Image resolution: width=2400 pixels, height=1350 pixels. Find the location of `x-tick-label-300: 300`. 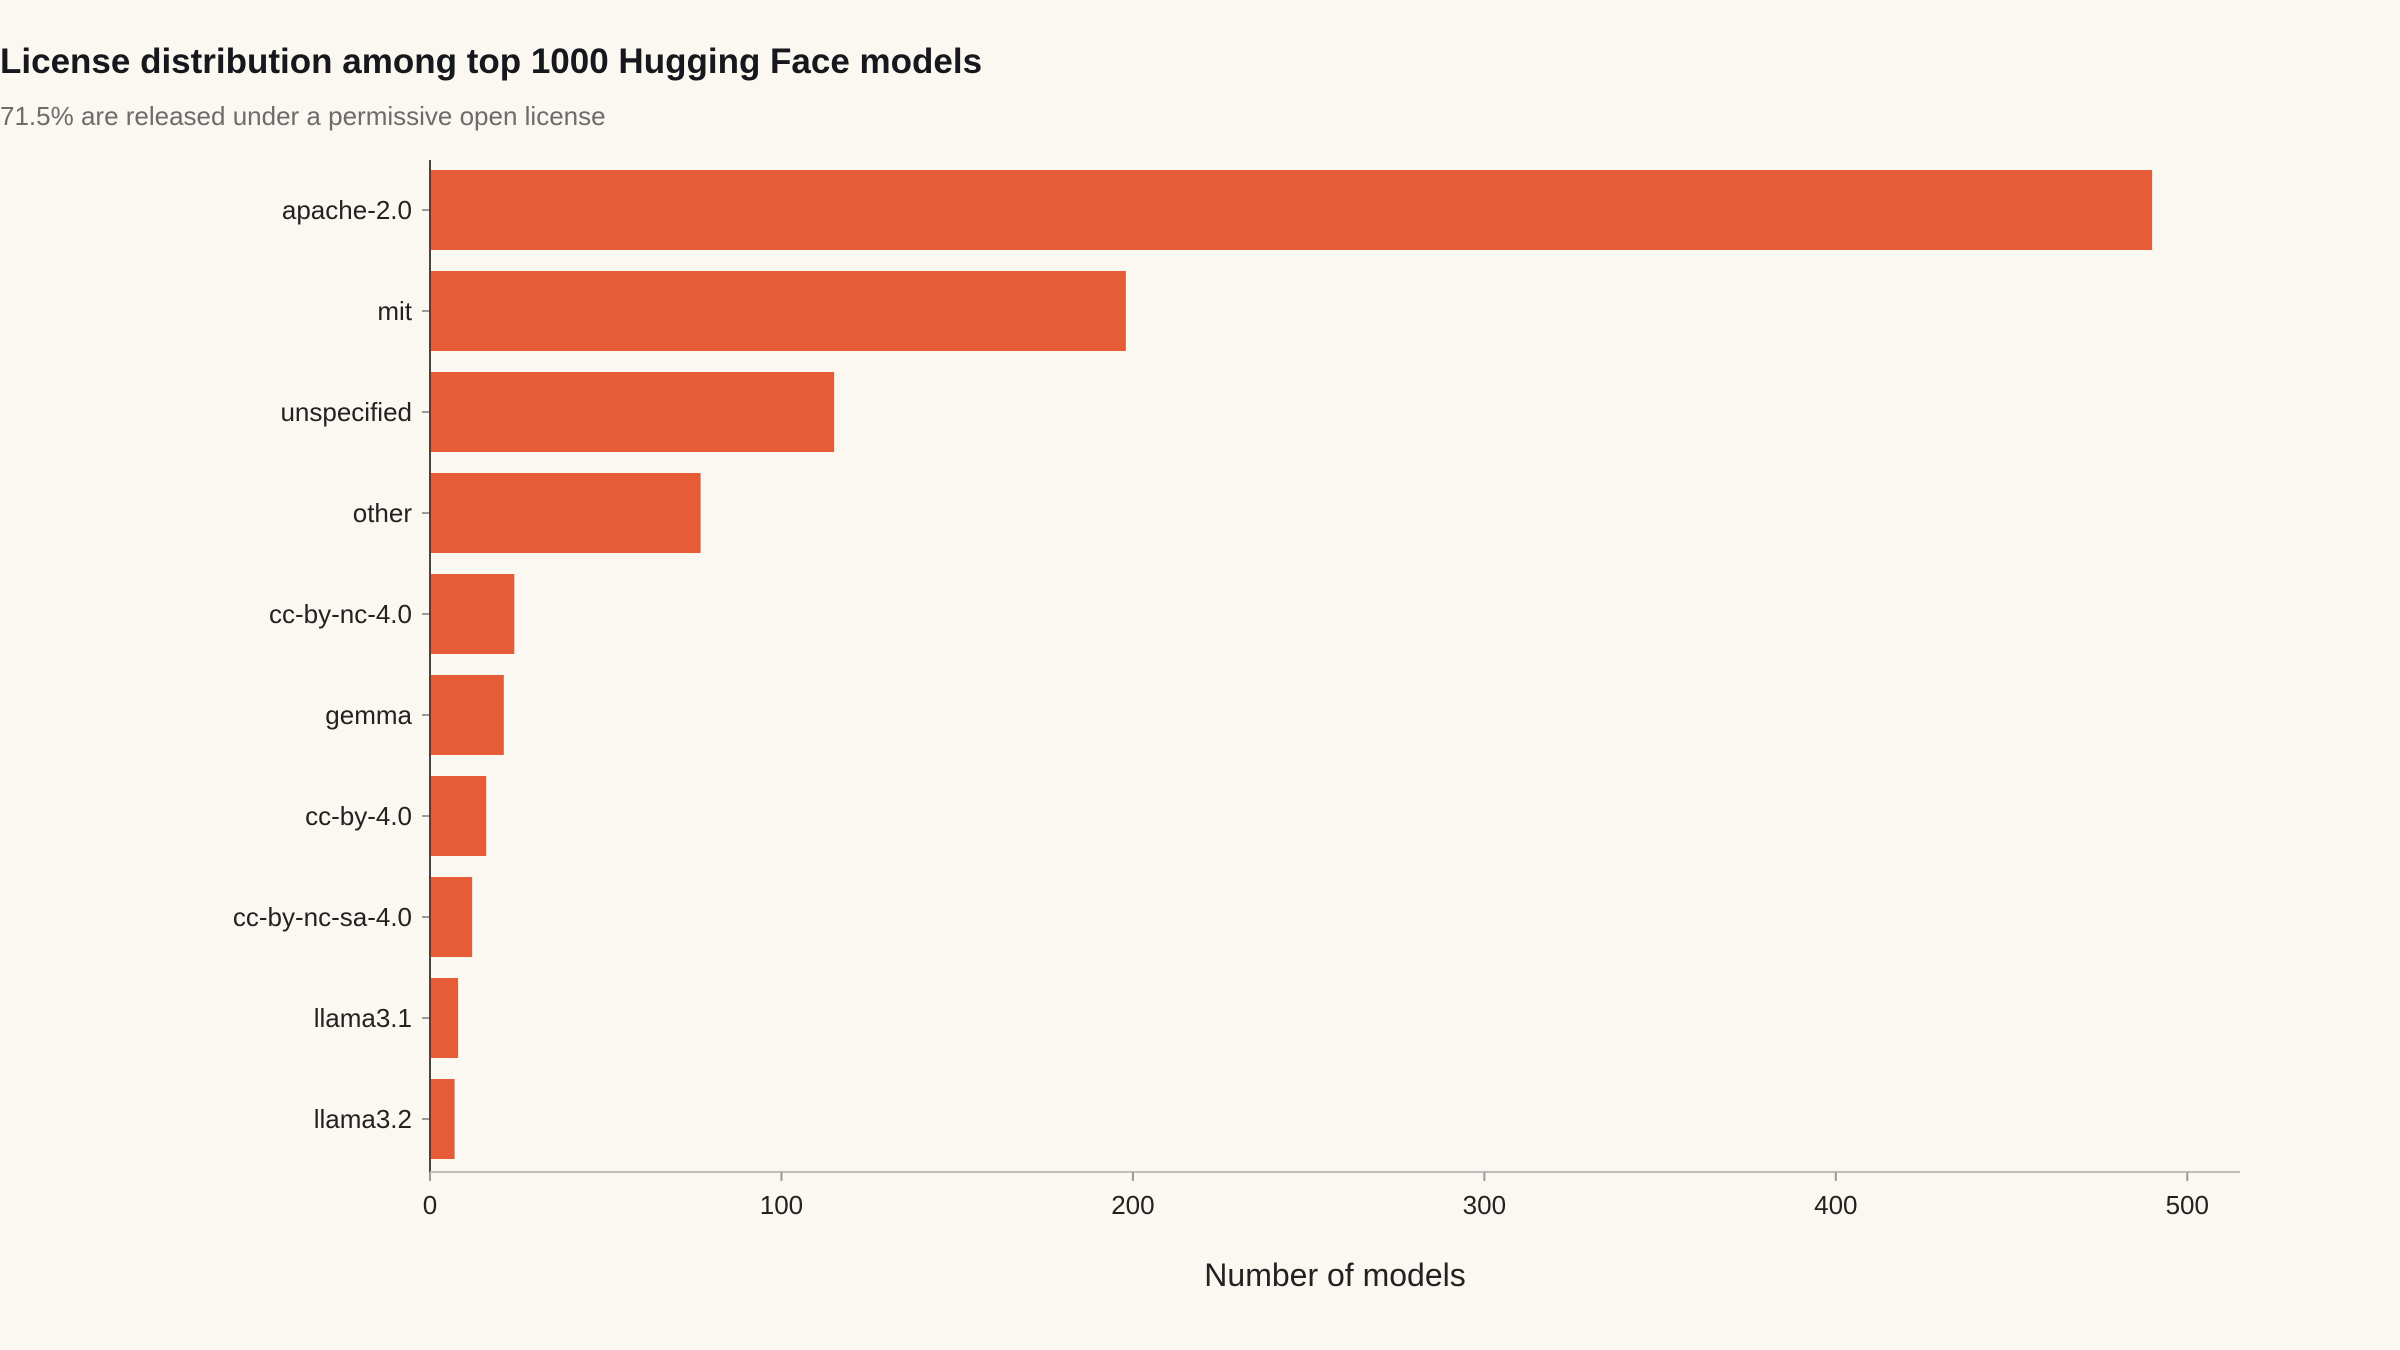

x-tick-label-300: 300 is located at coordinates (1484, 1205).